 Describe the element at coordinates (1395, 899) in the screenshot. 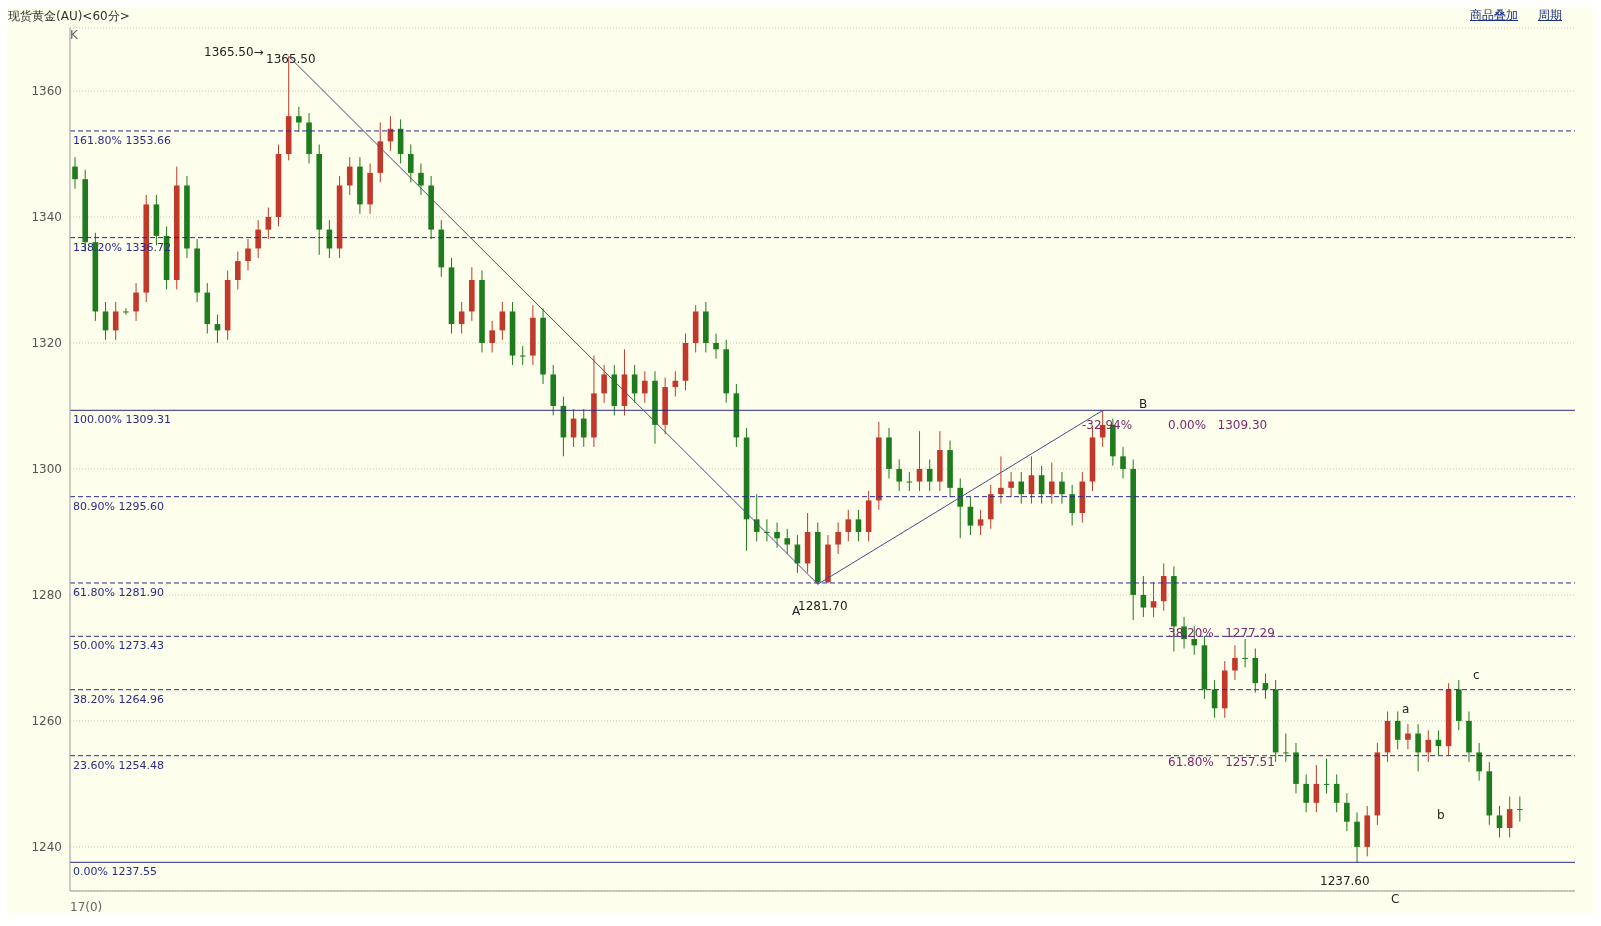

I see `text: C` at that location.